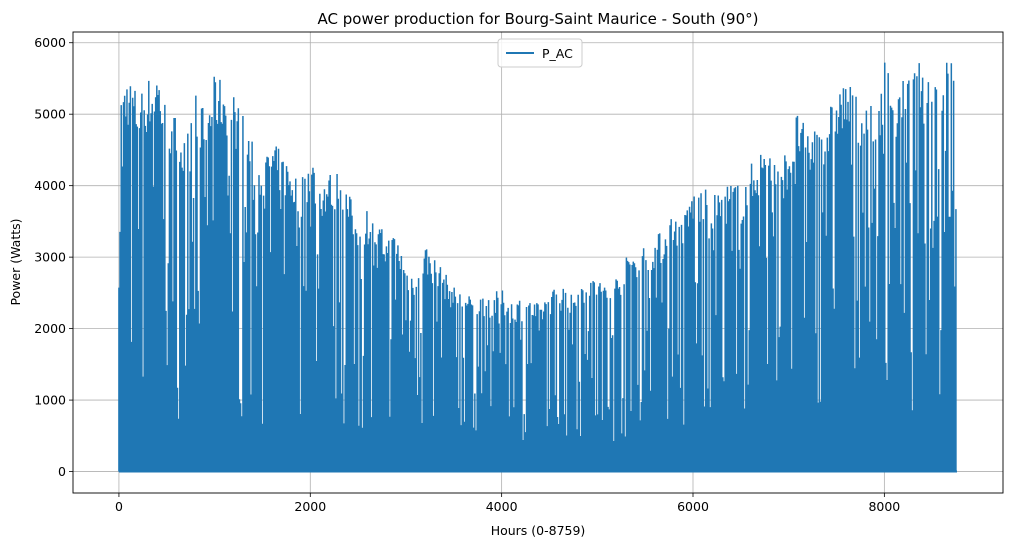 This screenshot has height=547, width=1014. What do you see at coordinates (62, 471) in the screenshot?
I see `y-tick-label: 0` at bounding box center [62, 471].